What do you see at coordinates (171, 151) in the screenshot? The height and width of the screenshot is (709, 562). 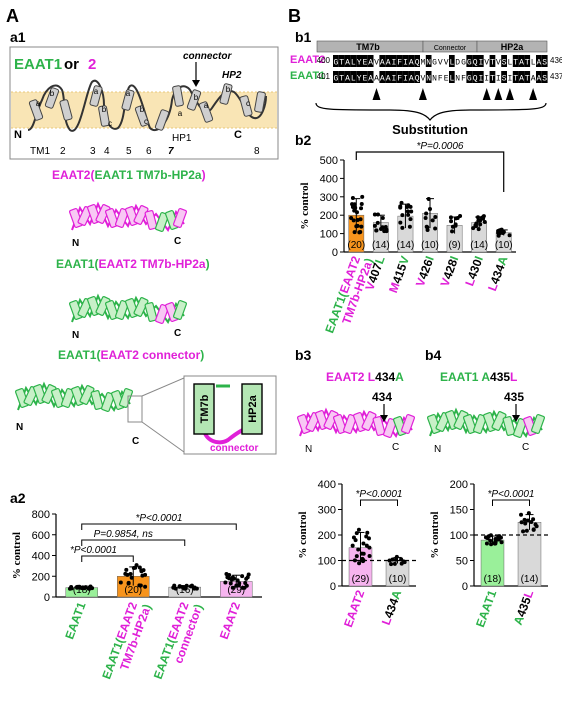 I see `tm-label-7: 7` at bounding box center [171, 151].